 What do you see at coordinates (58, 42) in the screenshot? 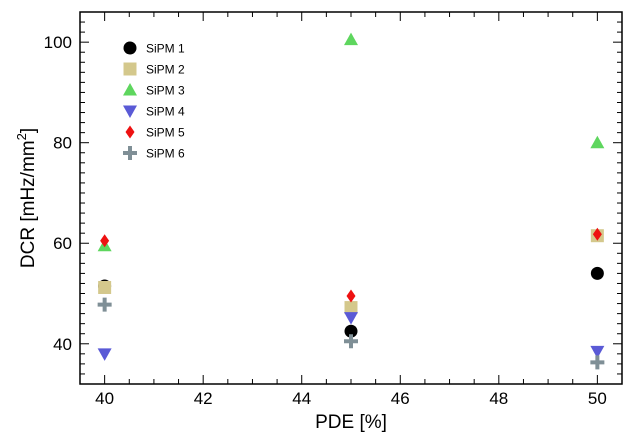
I see `y-tick-label: 100` at bounding box center [58, 42].